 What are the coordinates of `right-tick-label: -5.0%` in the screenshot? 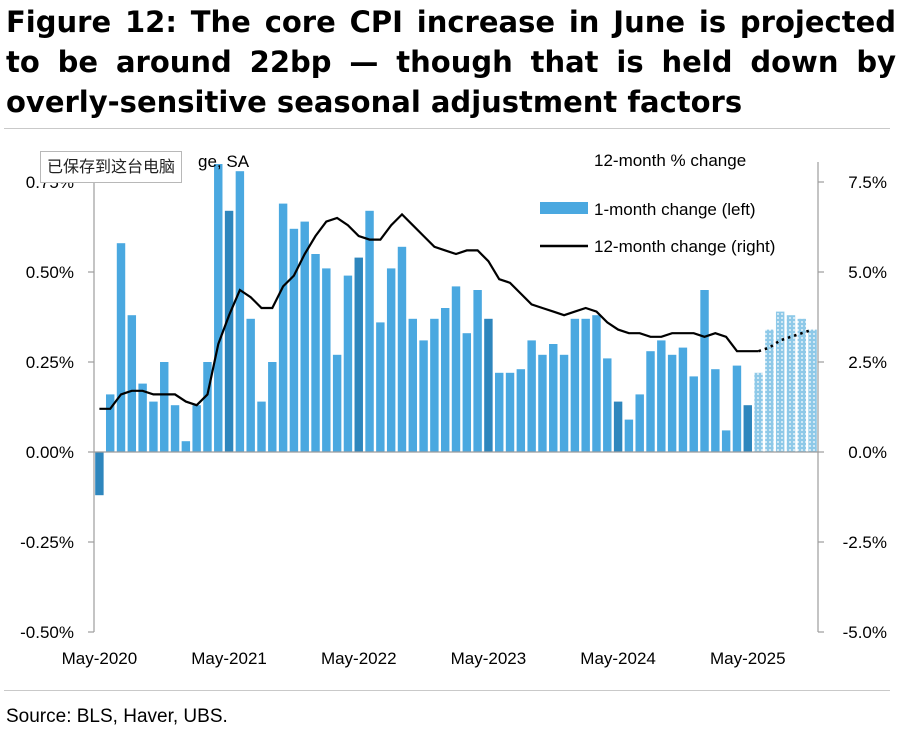 It's located at (865, 632).